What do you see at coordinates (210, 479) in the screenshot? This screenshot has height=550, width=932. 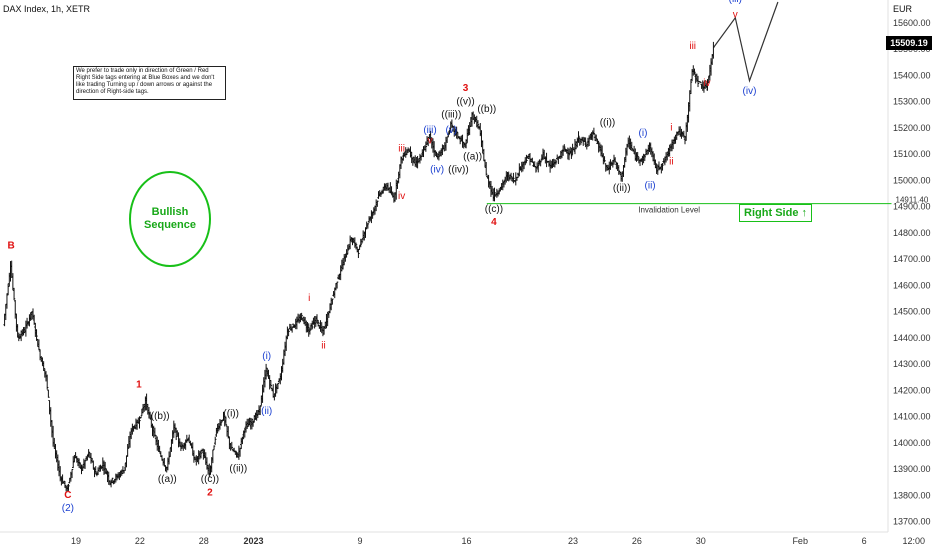 I see `wave-label: ((c))` at bounding box center [210, 479].